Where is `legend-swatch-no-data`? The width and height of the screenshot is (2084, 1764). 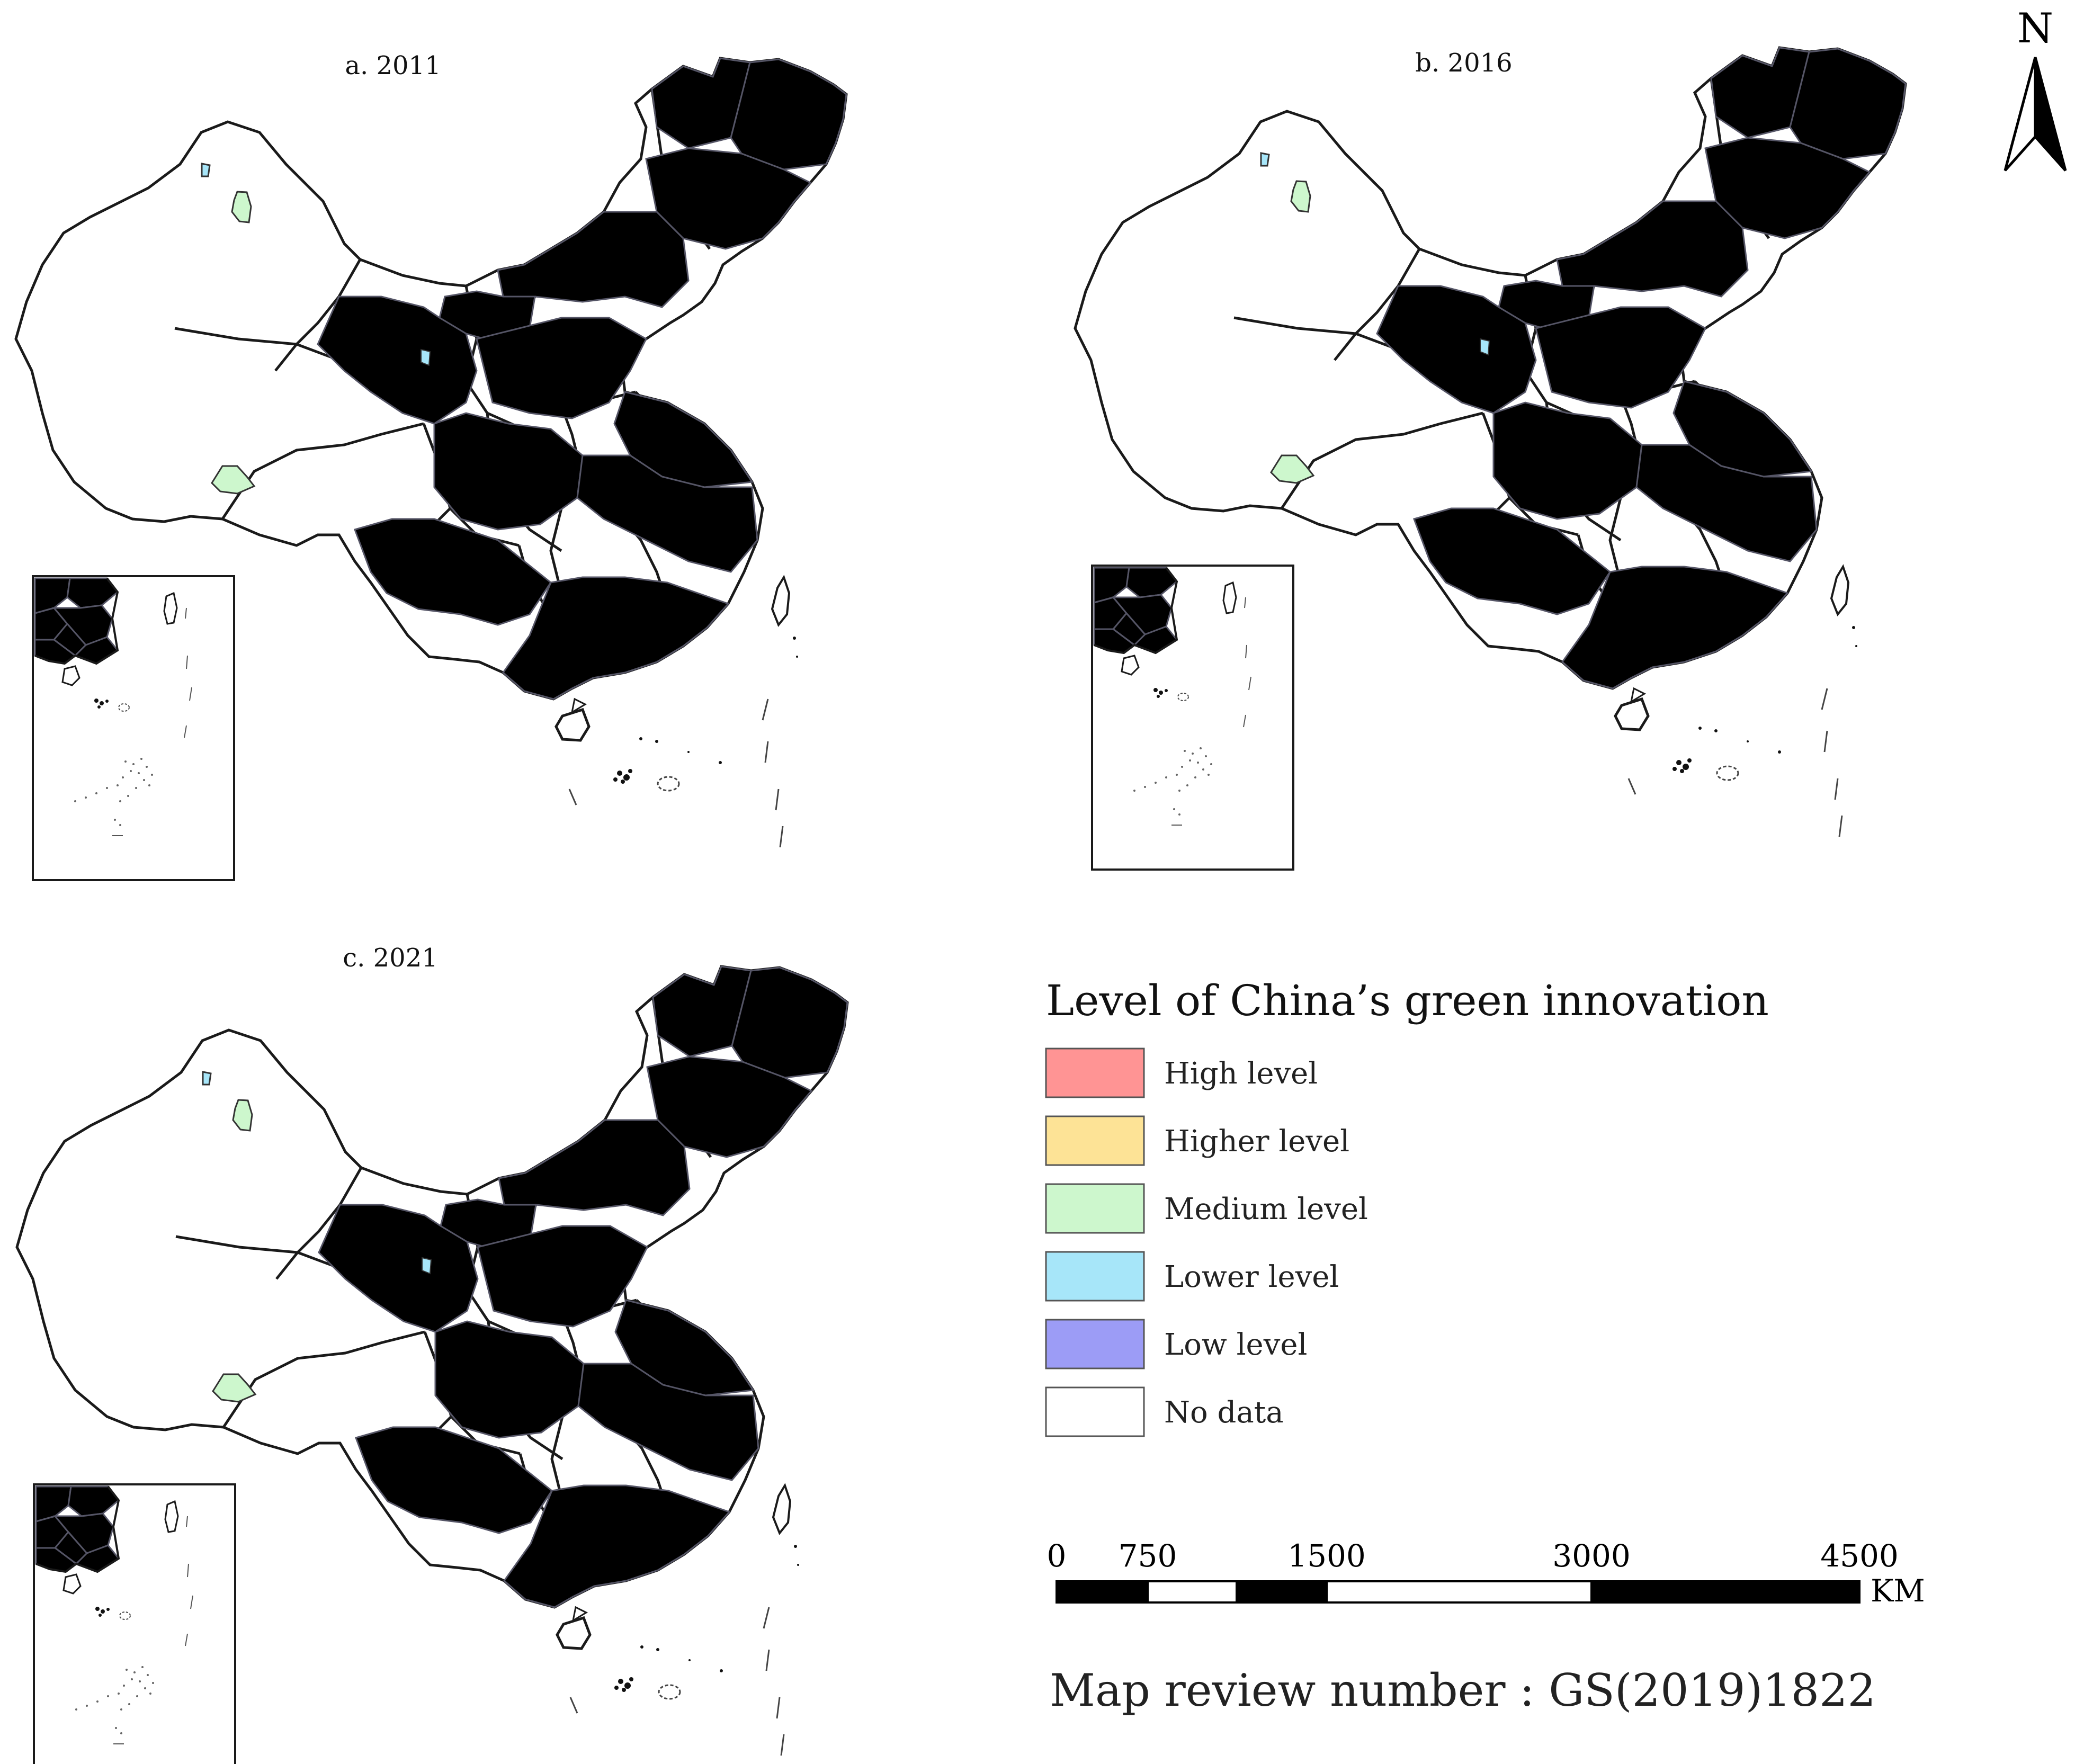 legend-swatch-no-data is located at coordinates (1095, 1411).